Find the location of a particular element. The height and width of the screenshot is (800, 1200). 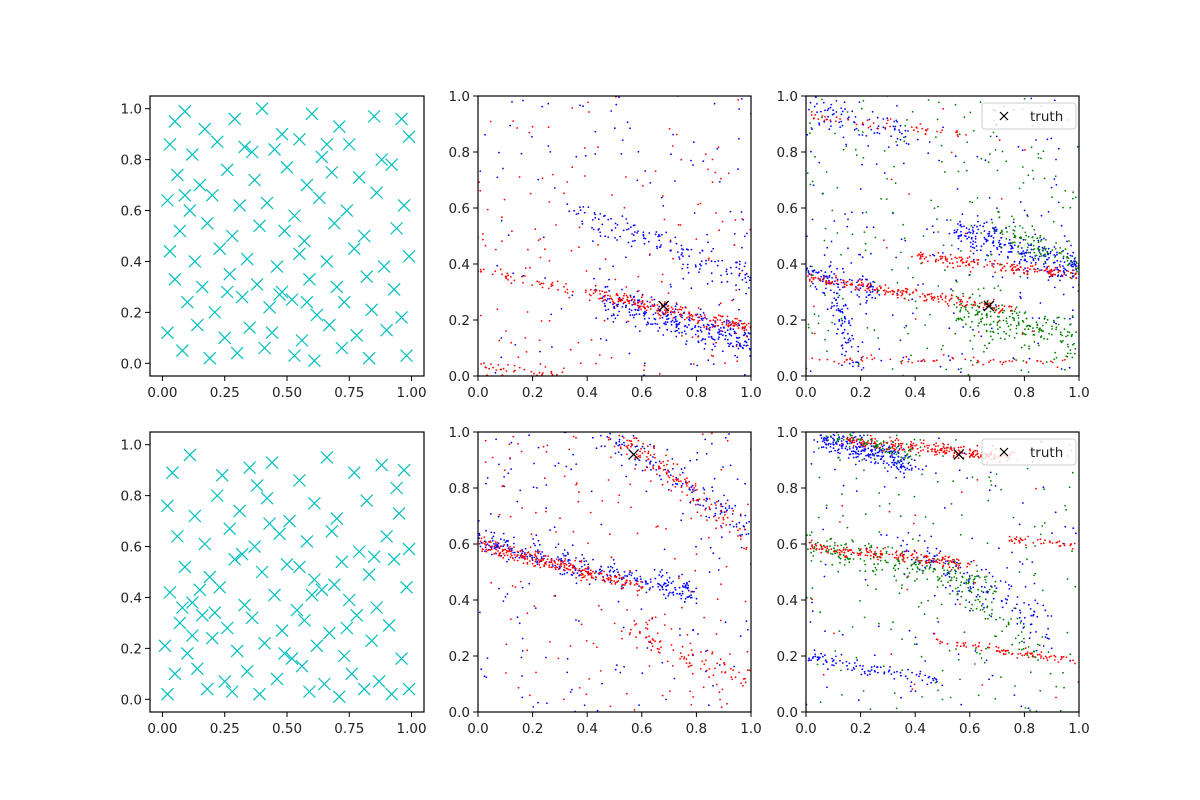

legend: truth is located at coordinates (1029, 116).